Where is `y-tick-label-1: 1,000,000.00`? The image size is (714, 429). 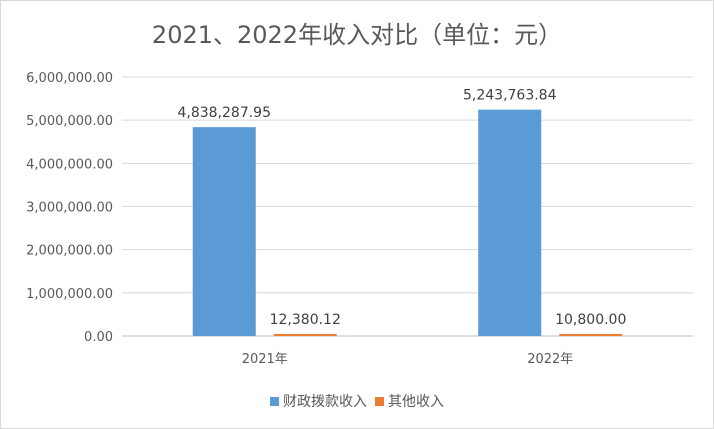 y-tick-label-1: 1,000,000.00 is located at coordinates (69, 294).